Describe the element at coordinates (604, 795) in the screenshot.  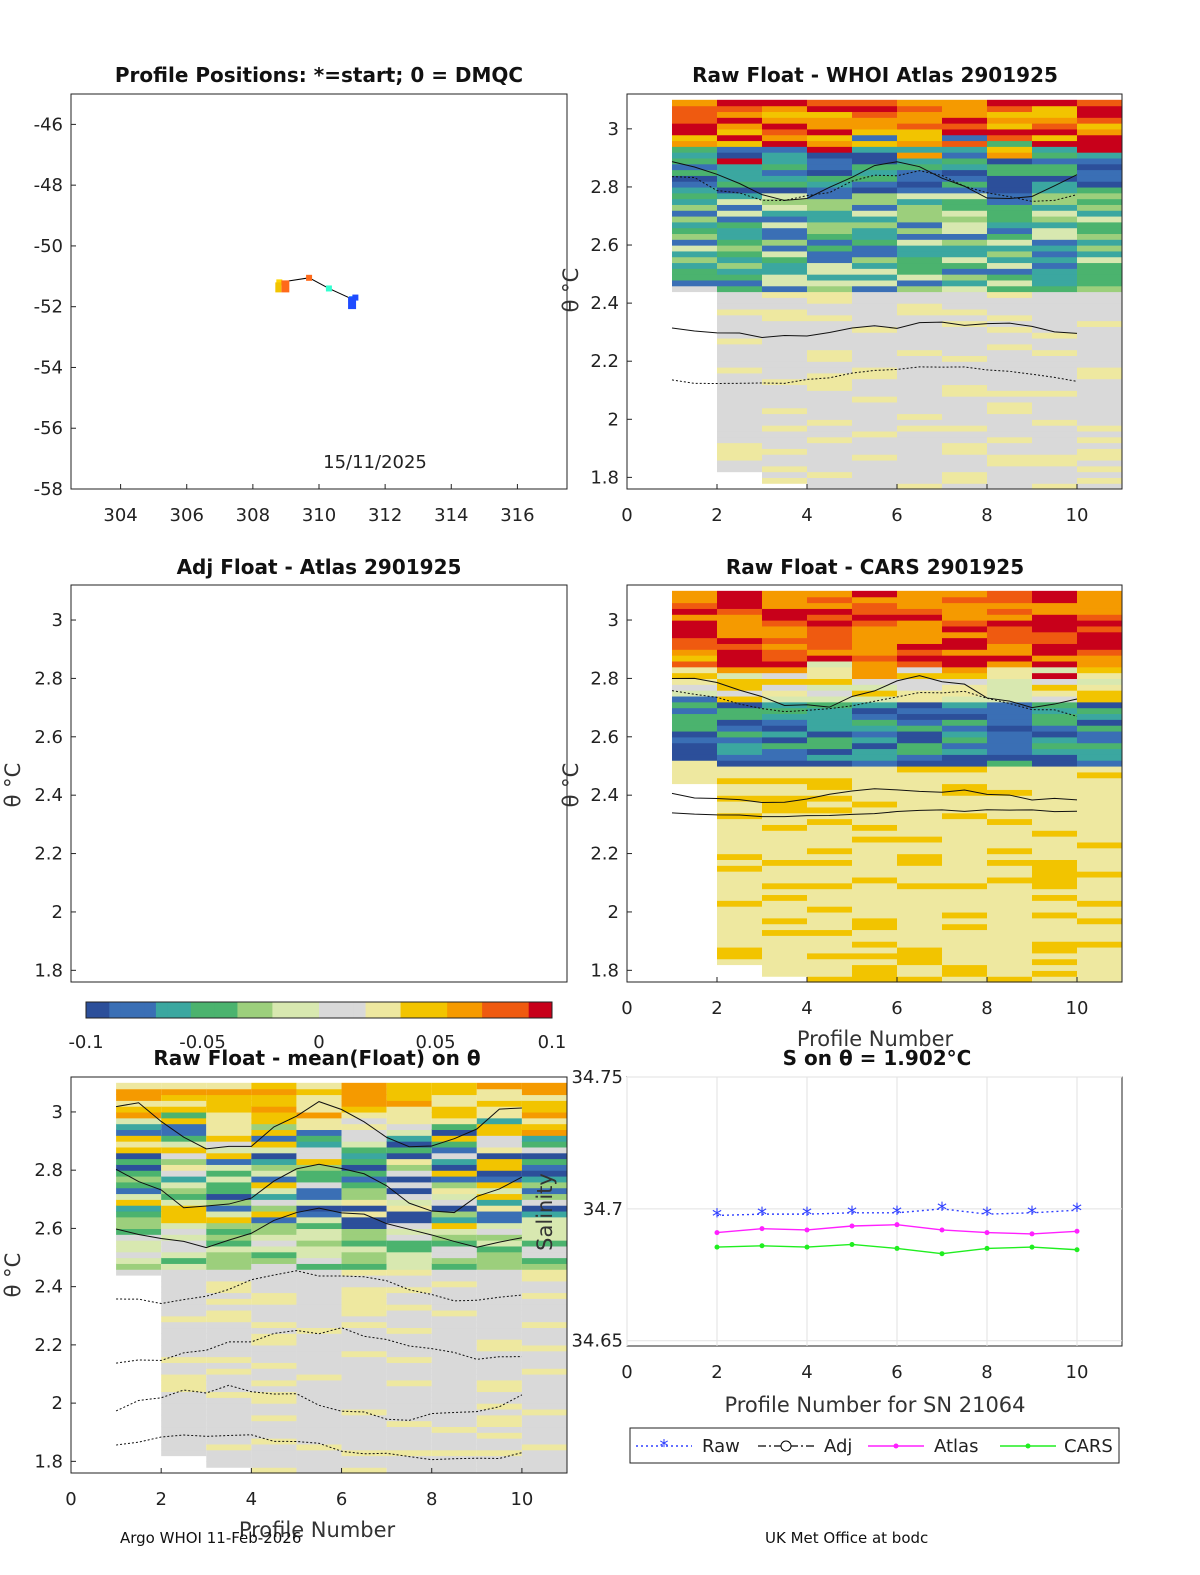
I see `y-tick-label: 2.4` at that location.